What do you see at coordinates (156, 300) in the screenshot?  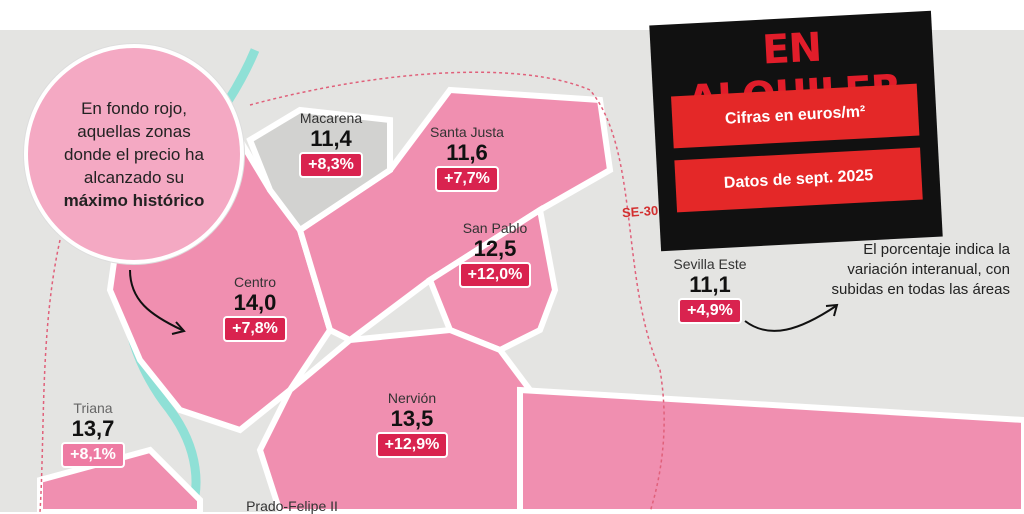 I see `callout-arrow` at bounding box center [156, 300].